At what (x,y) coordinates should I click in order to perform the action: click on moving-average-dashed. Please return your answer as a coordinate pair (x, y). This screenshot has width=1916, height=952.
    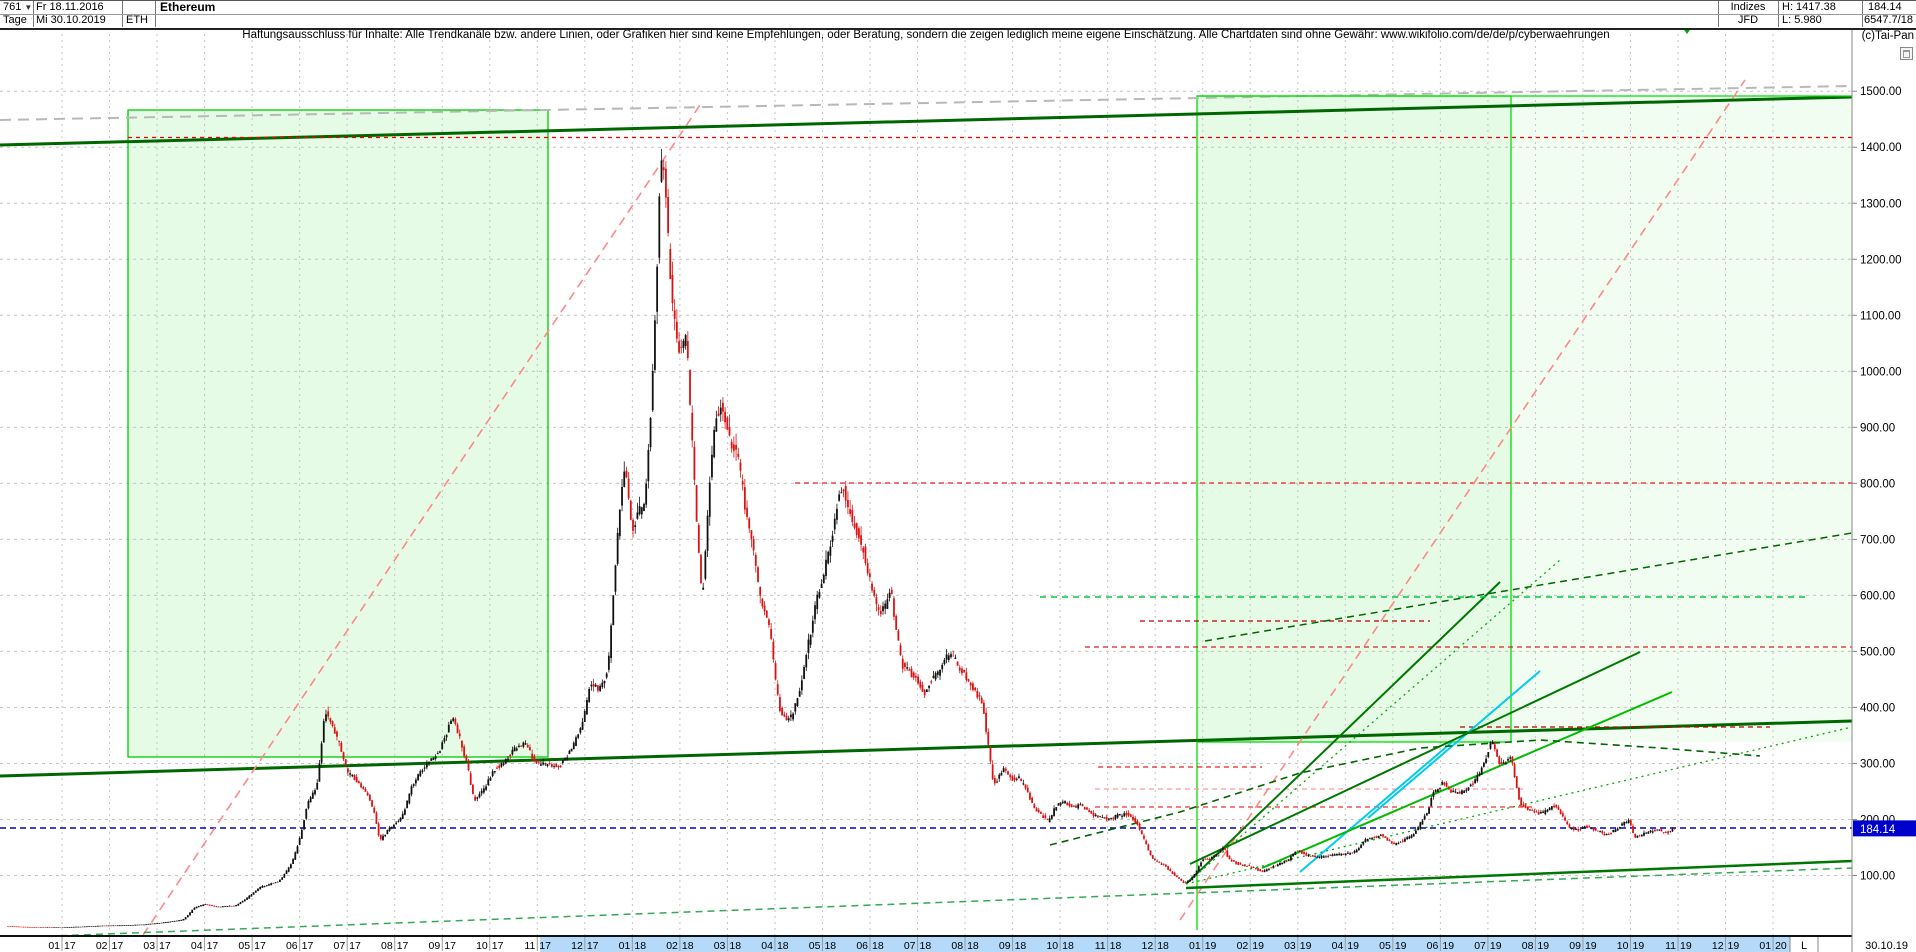
    Looking at the image, I should click on (1405, 792).